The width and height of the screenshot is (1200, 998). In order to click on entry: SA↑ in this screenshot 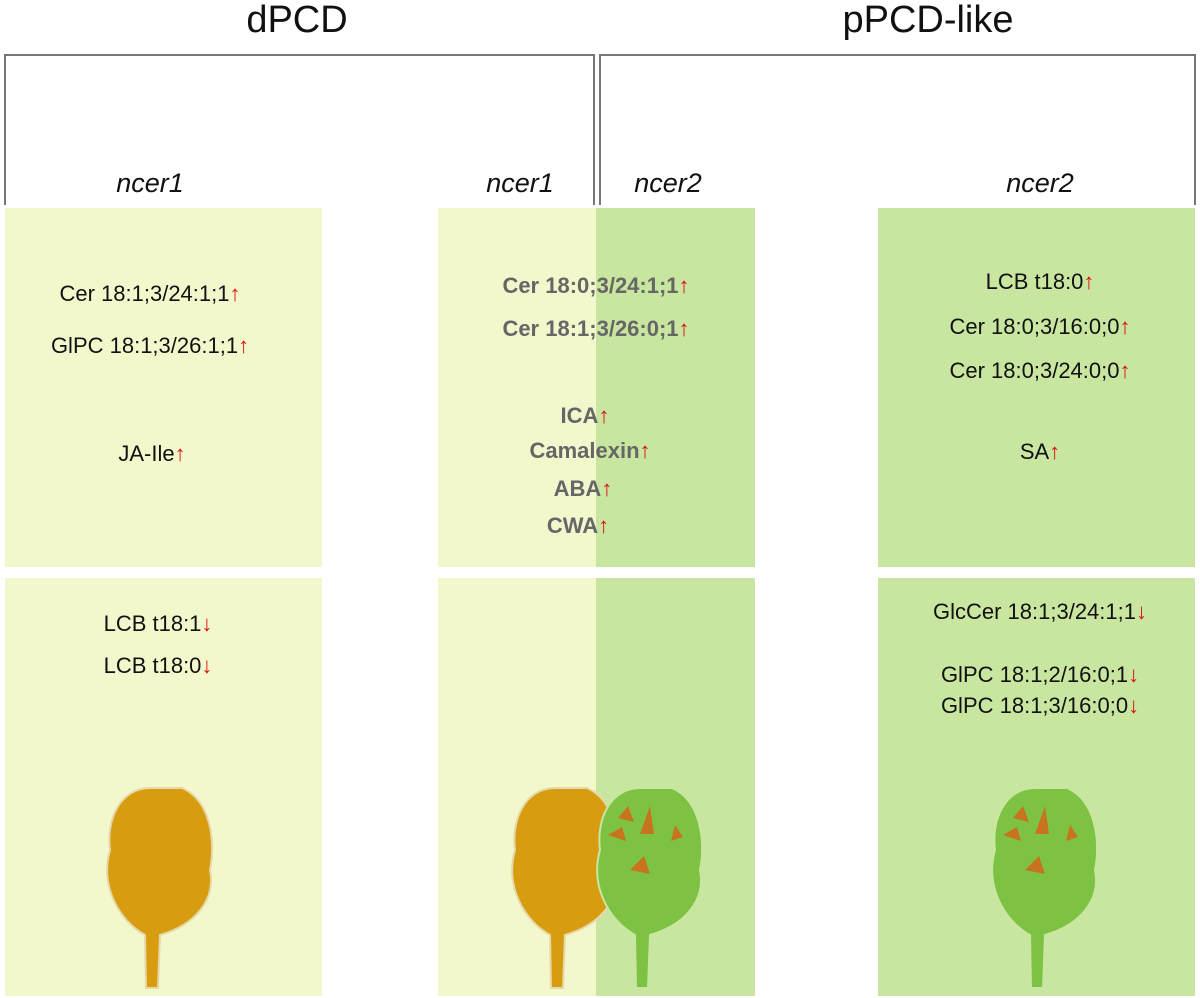, I will do `click(1040, 451)`.